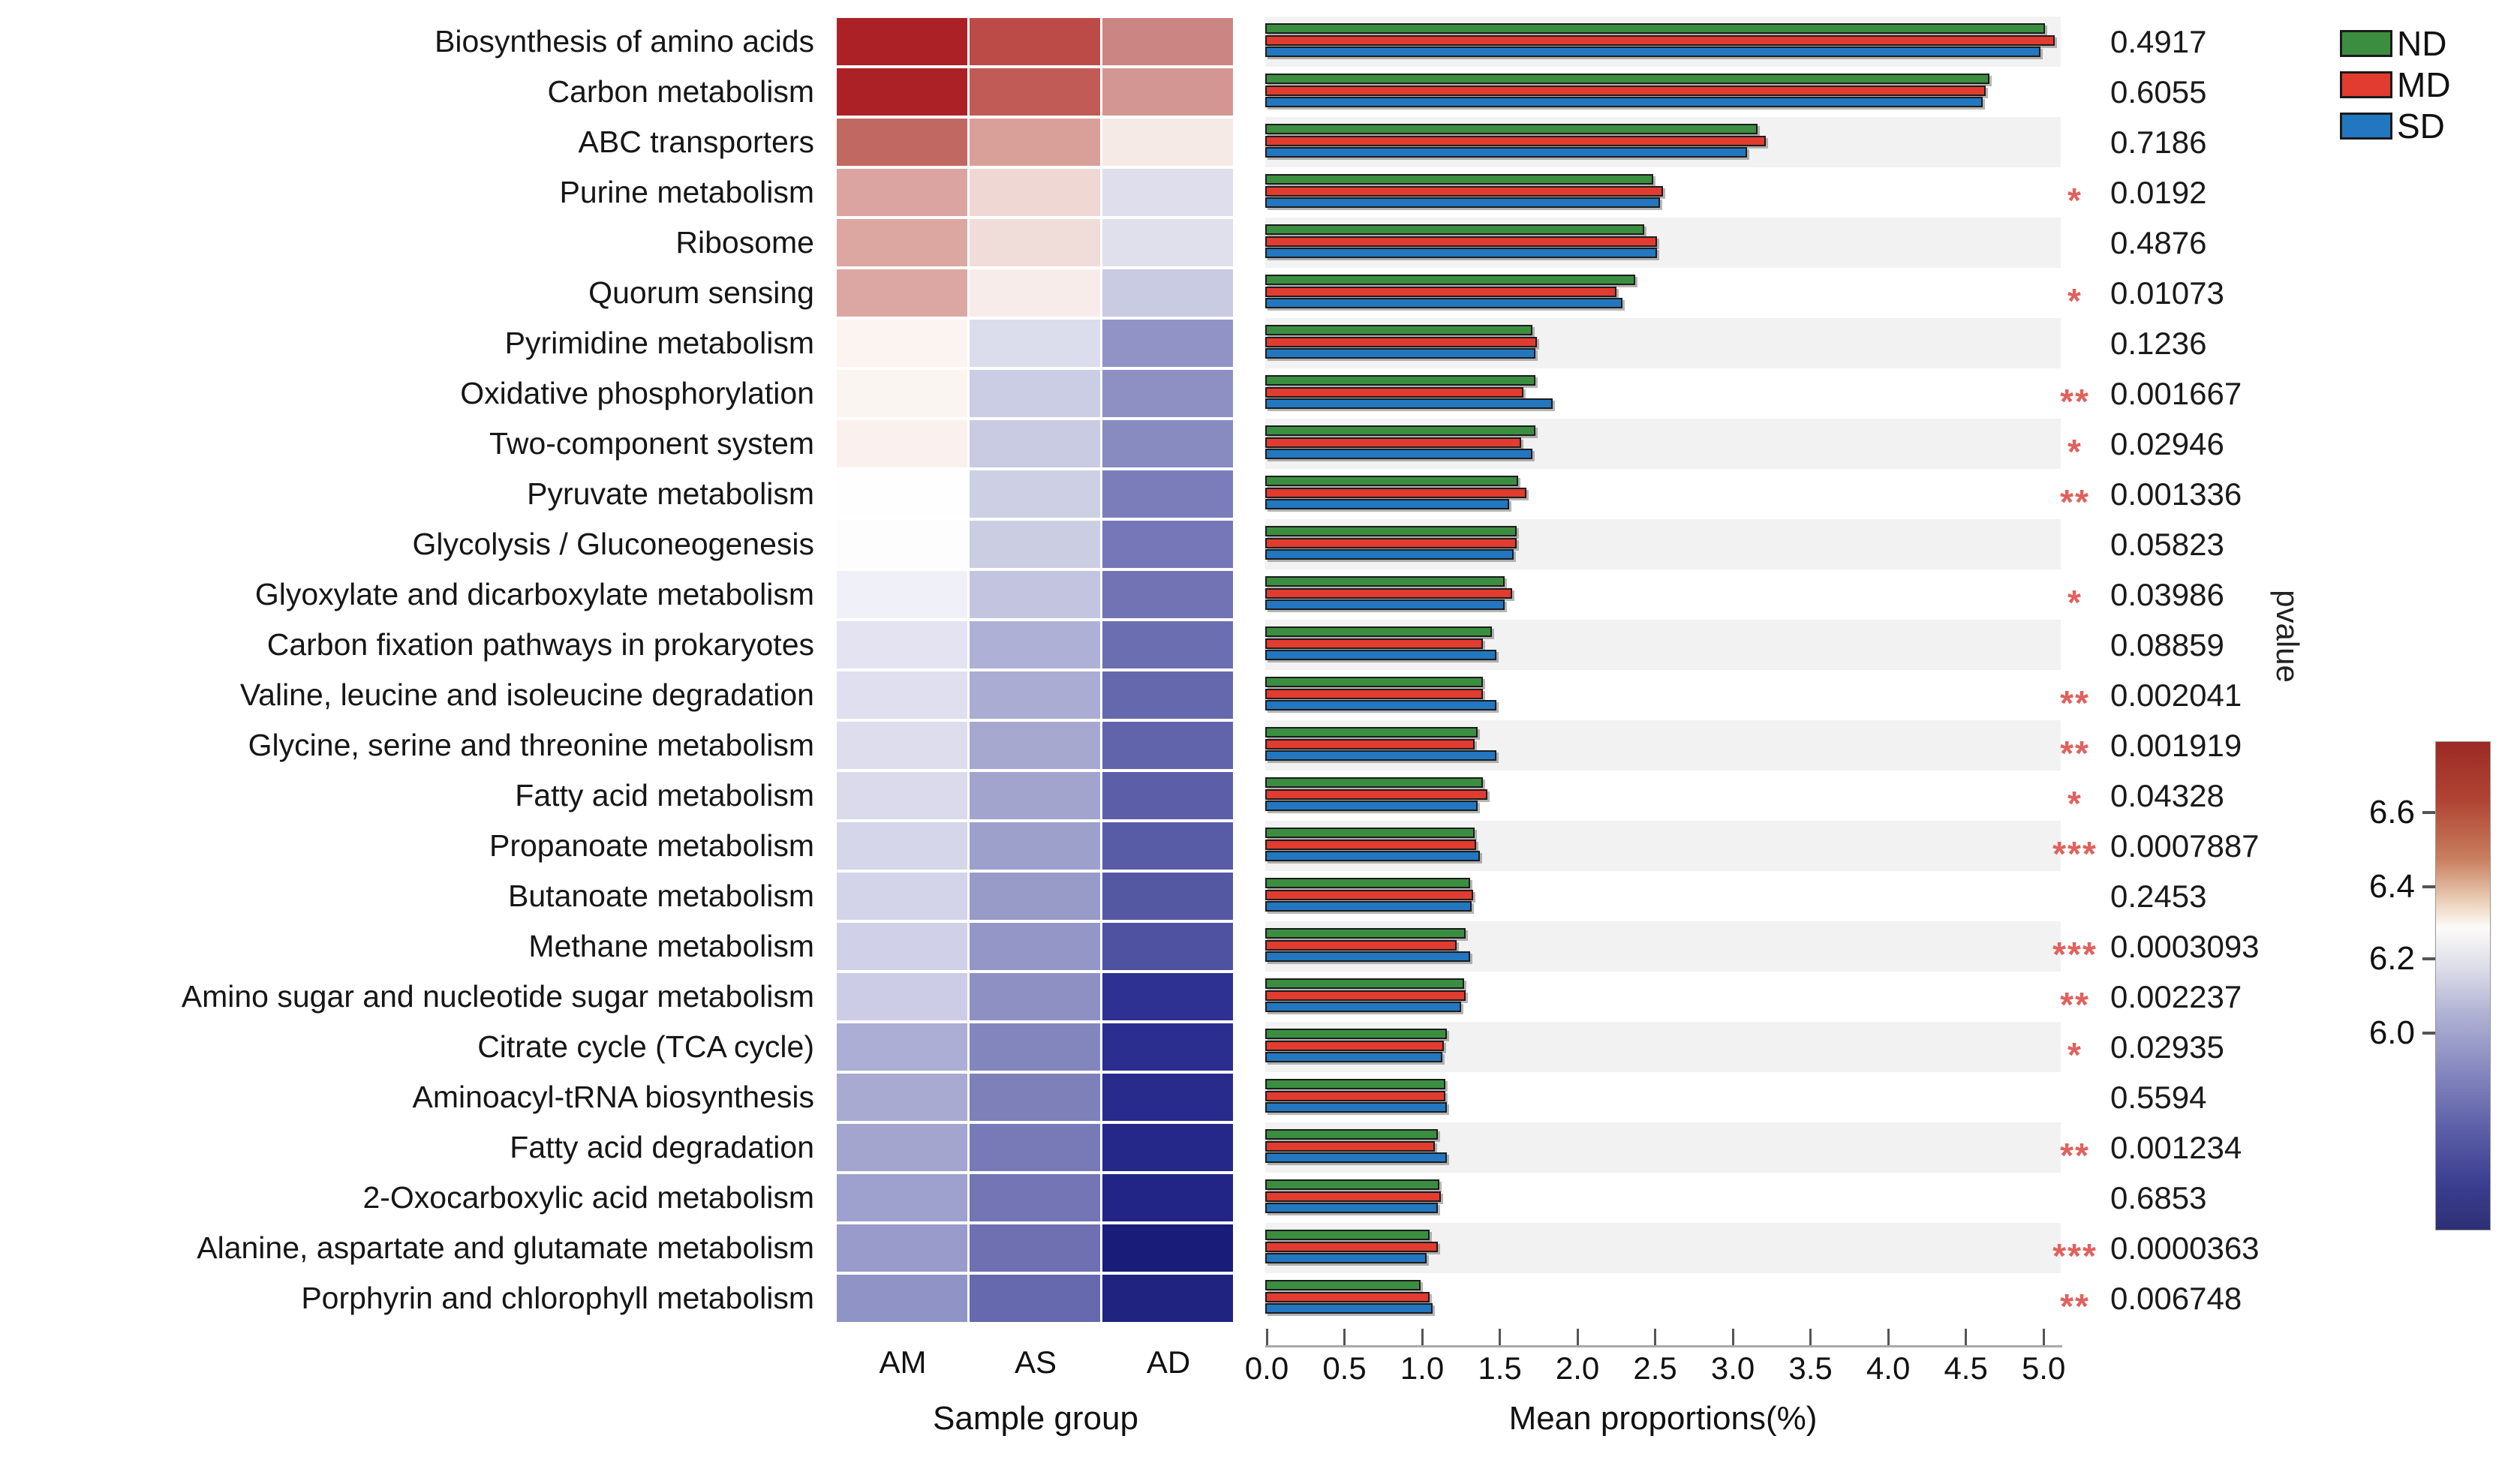  What do you see at coordinates (1260, 42) in the screenshot?
I see `pathway-row: Biosynthesis of amino acids 0.4917` at bounding box center [1260, 42].